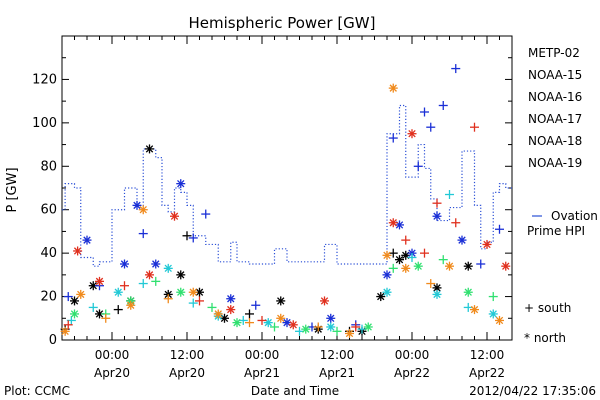 This screenshot has width=600, height=400. I want to click on y-tick-label: 80, so click(48, 166).